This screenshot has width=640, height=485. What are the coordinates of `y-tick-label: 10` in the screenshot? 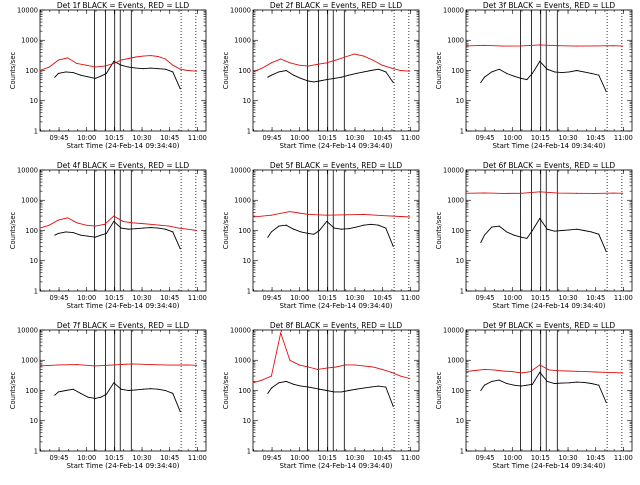 It's located at (247, 101).